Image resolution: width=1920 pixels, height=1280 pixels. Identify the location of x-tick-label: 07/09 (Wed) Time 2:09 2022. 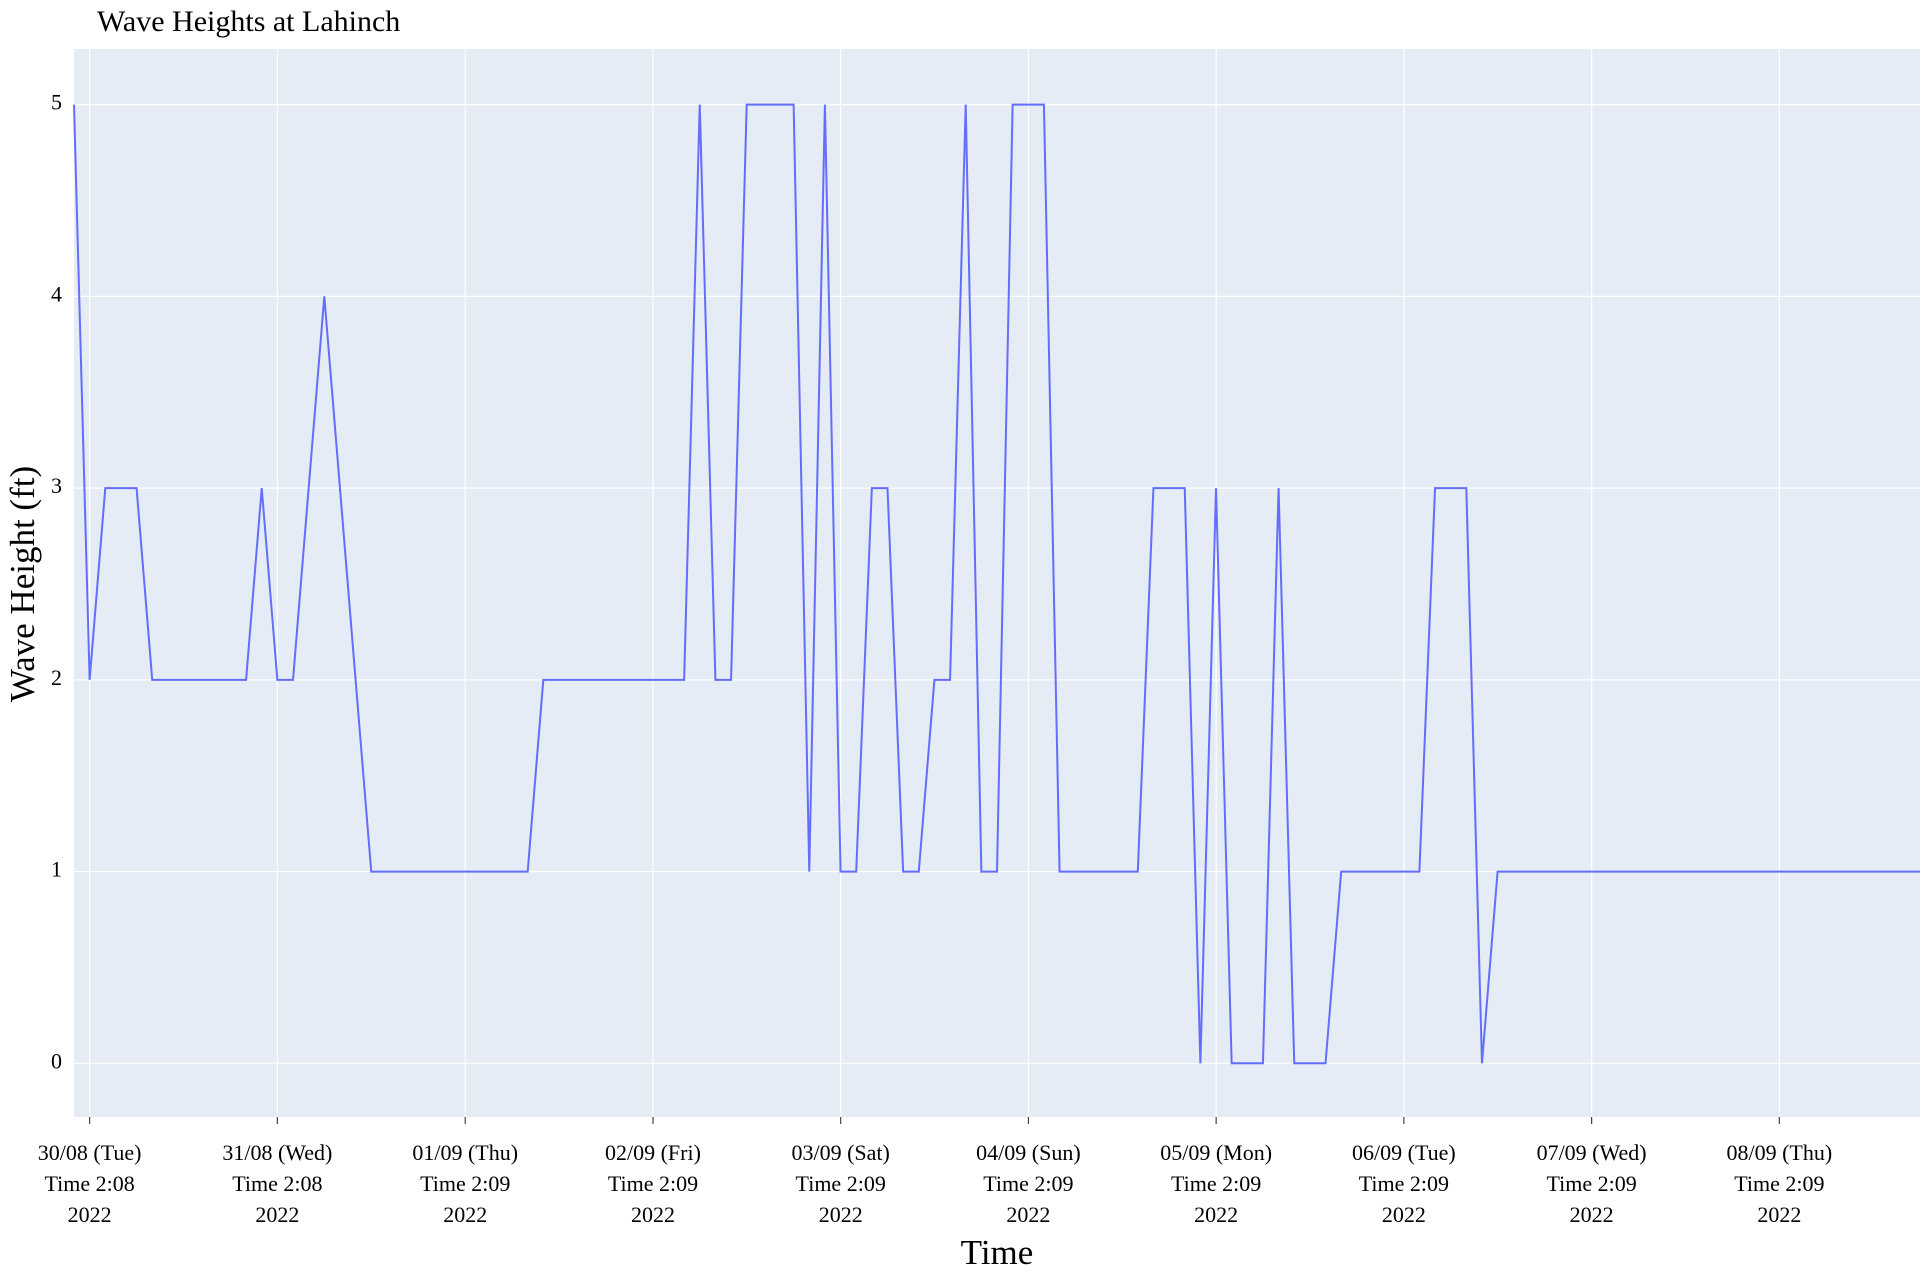
(1591, 1183).